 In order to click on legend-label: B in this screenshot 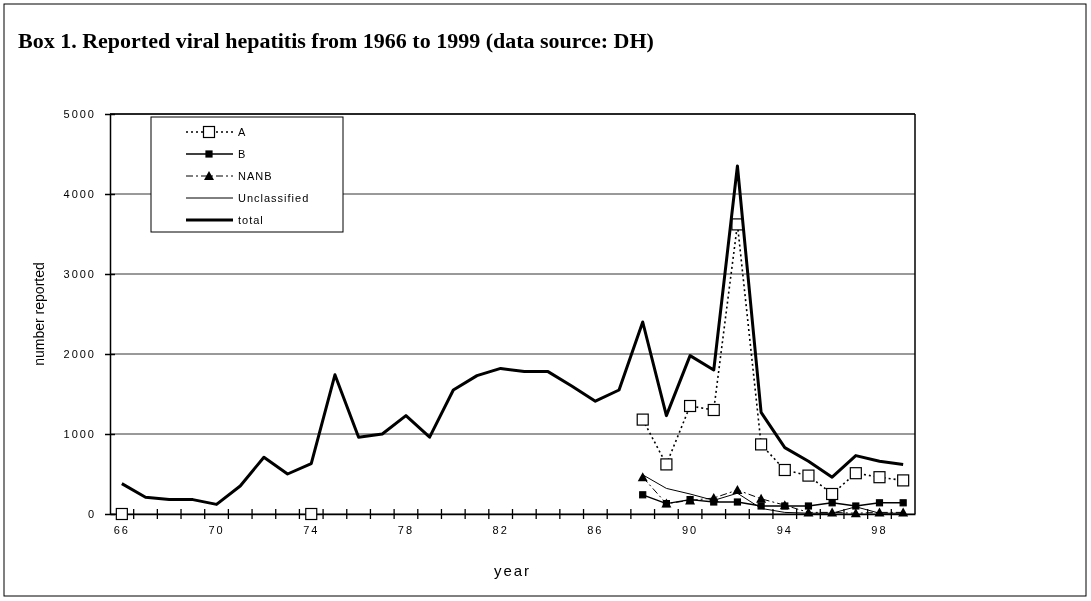, I will do `click(242, 154)`.